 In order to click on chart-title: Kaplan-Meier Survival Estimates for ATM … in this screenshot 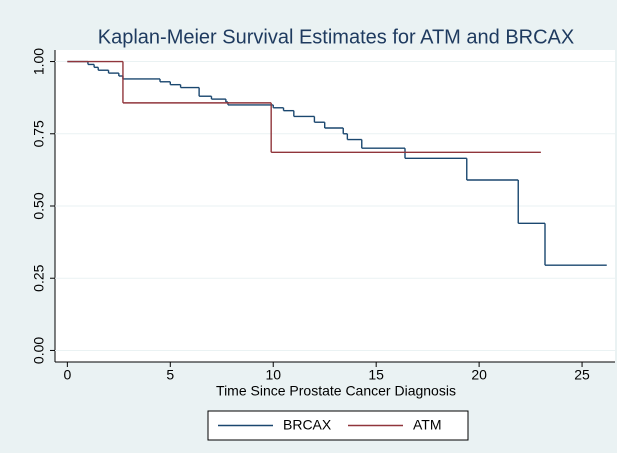, I will do `click(336, 37)`.